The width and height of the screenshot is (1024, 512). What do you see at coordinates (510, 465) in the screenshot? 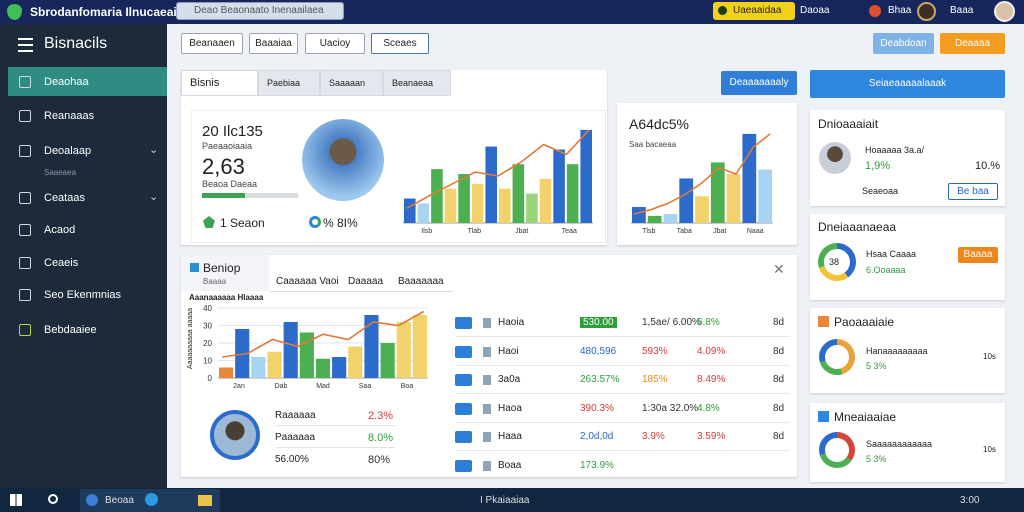
I see `row-name: Boaa` at bounding box center [510, 465].